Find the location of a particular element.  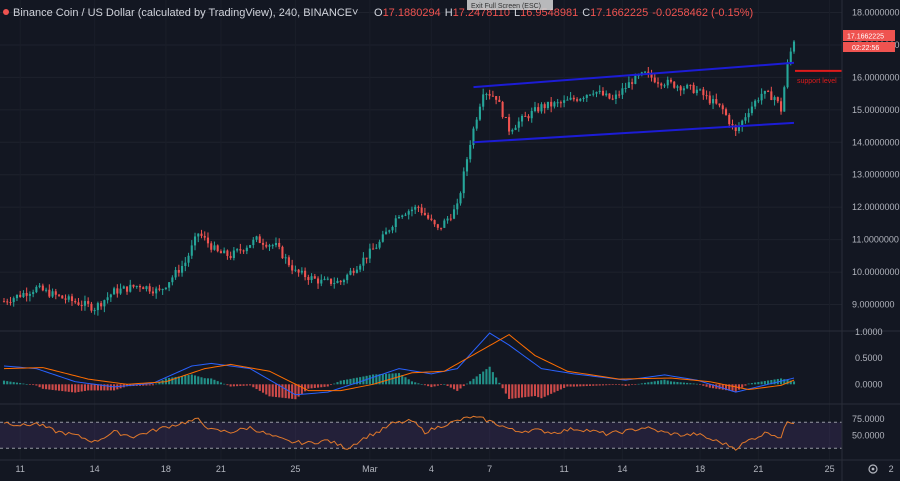

exit-fullscreen-button: Exit Full Screen (ESC) is located at coordinates (510, 5).